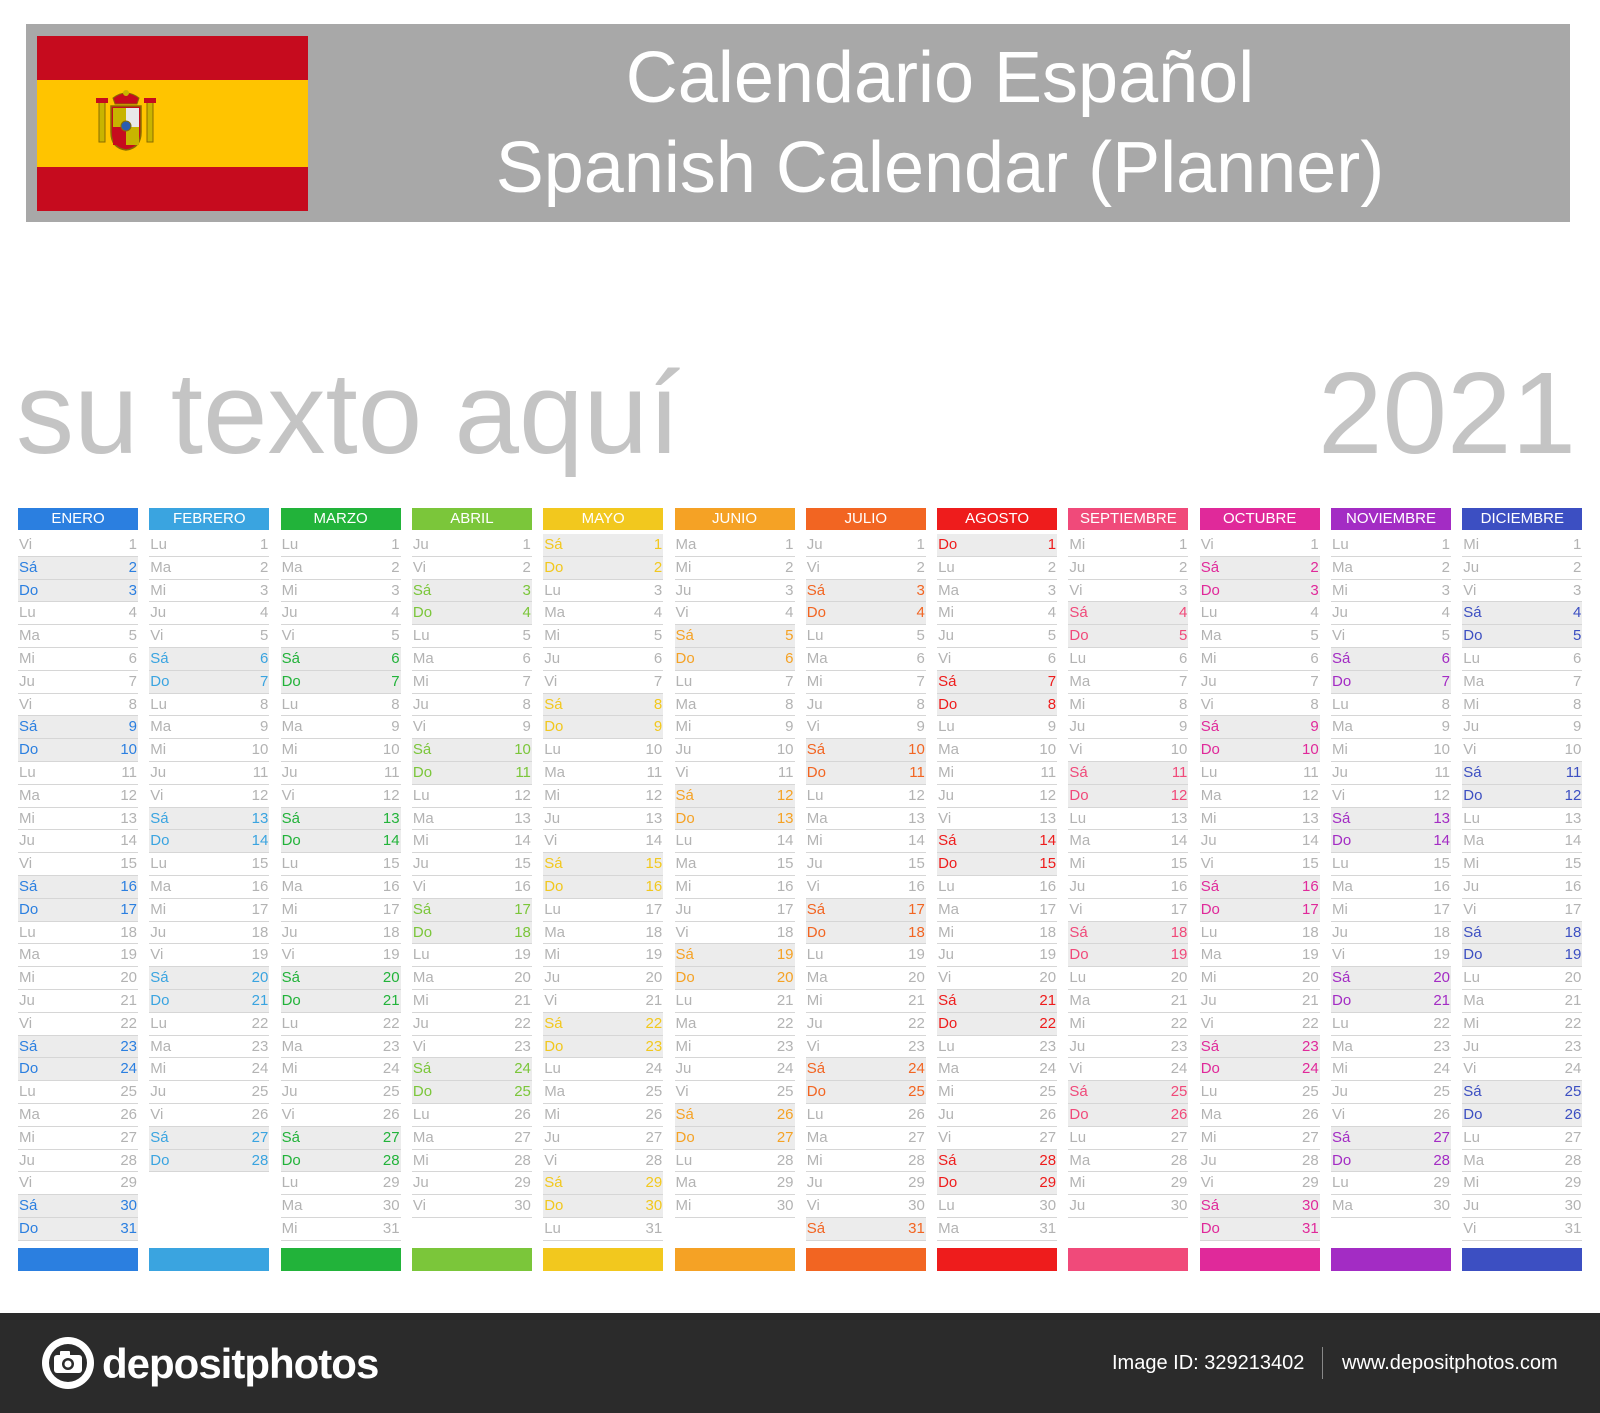  What do you see at coordinates (1048, 795) in the screenshot?
I see `day-number: 12` at bounding box center [1048, 795].